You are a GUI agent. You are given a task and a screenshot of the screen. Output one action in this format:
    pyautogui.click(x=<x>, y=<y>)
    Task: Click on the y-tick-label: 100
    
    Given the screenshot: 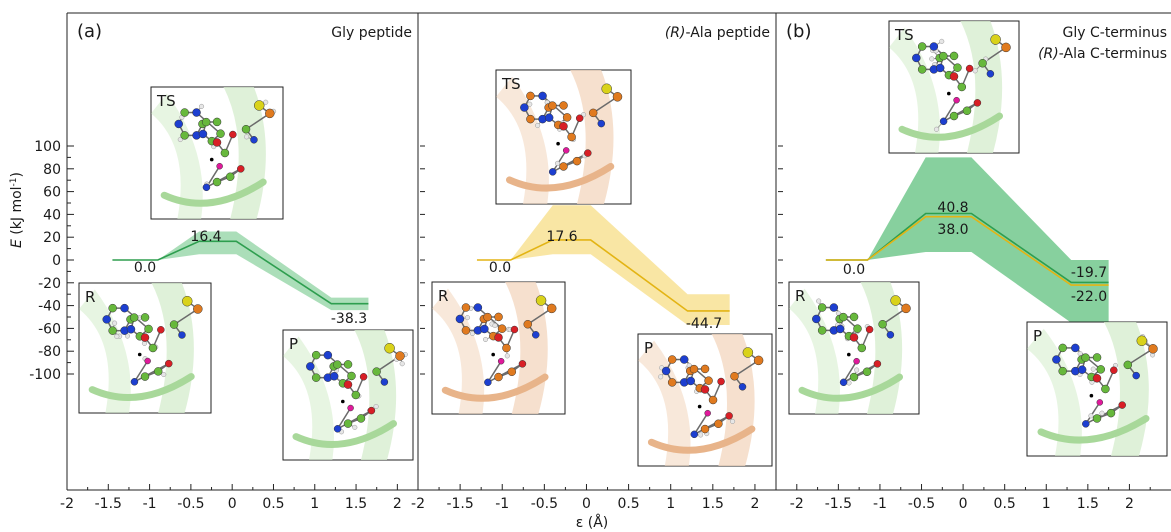 What is the action you would take?
    pyautogui.click(x=47, y=147)
    